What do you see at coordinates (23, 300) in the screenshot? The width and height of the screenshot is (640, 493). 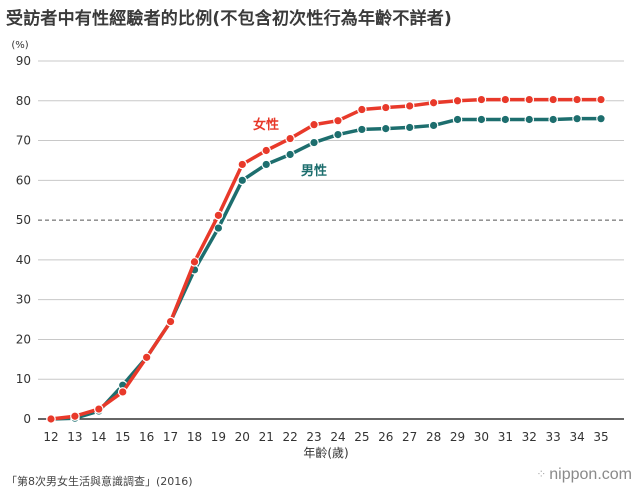 I see `y-tick-label: 30` at bounding box center [23, 300].